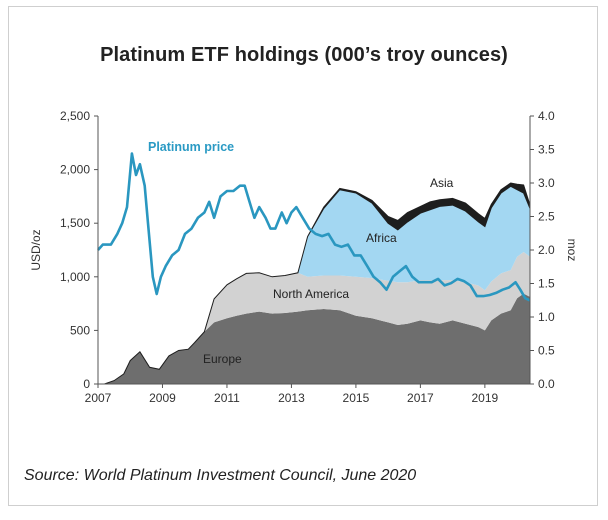 The width and height of the screenshot is (608, 520). What do you see at coordinates (75, 223) in the screenshot?
I see `y-left-tick-label: 1,500` at bounding box center [75, 223].